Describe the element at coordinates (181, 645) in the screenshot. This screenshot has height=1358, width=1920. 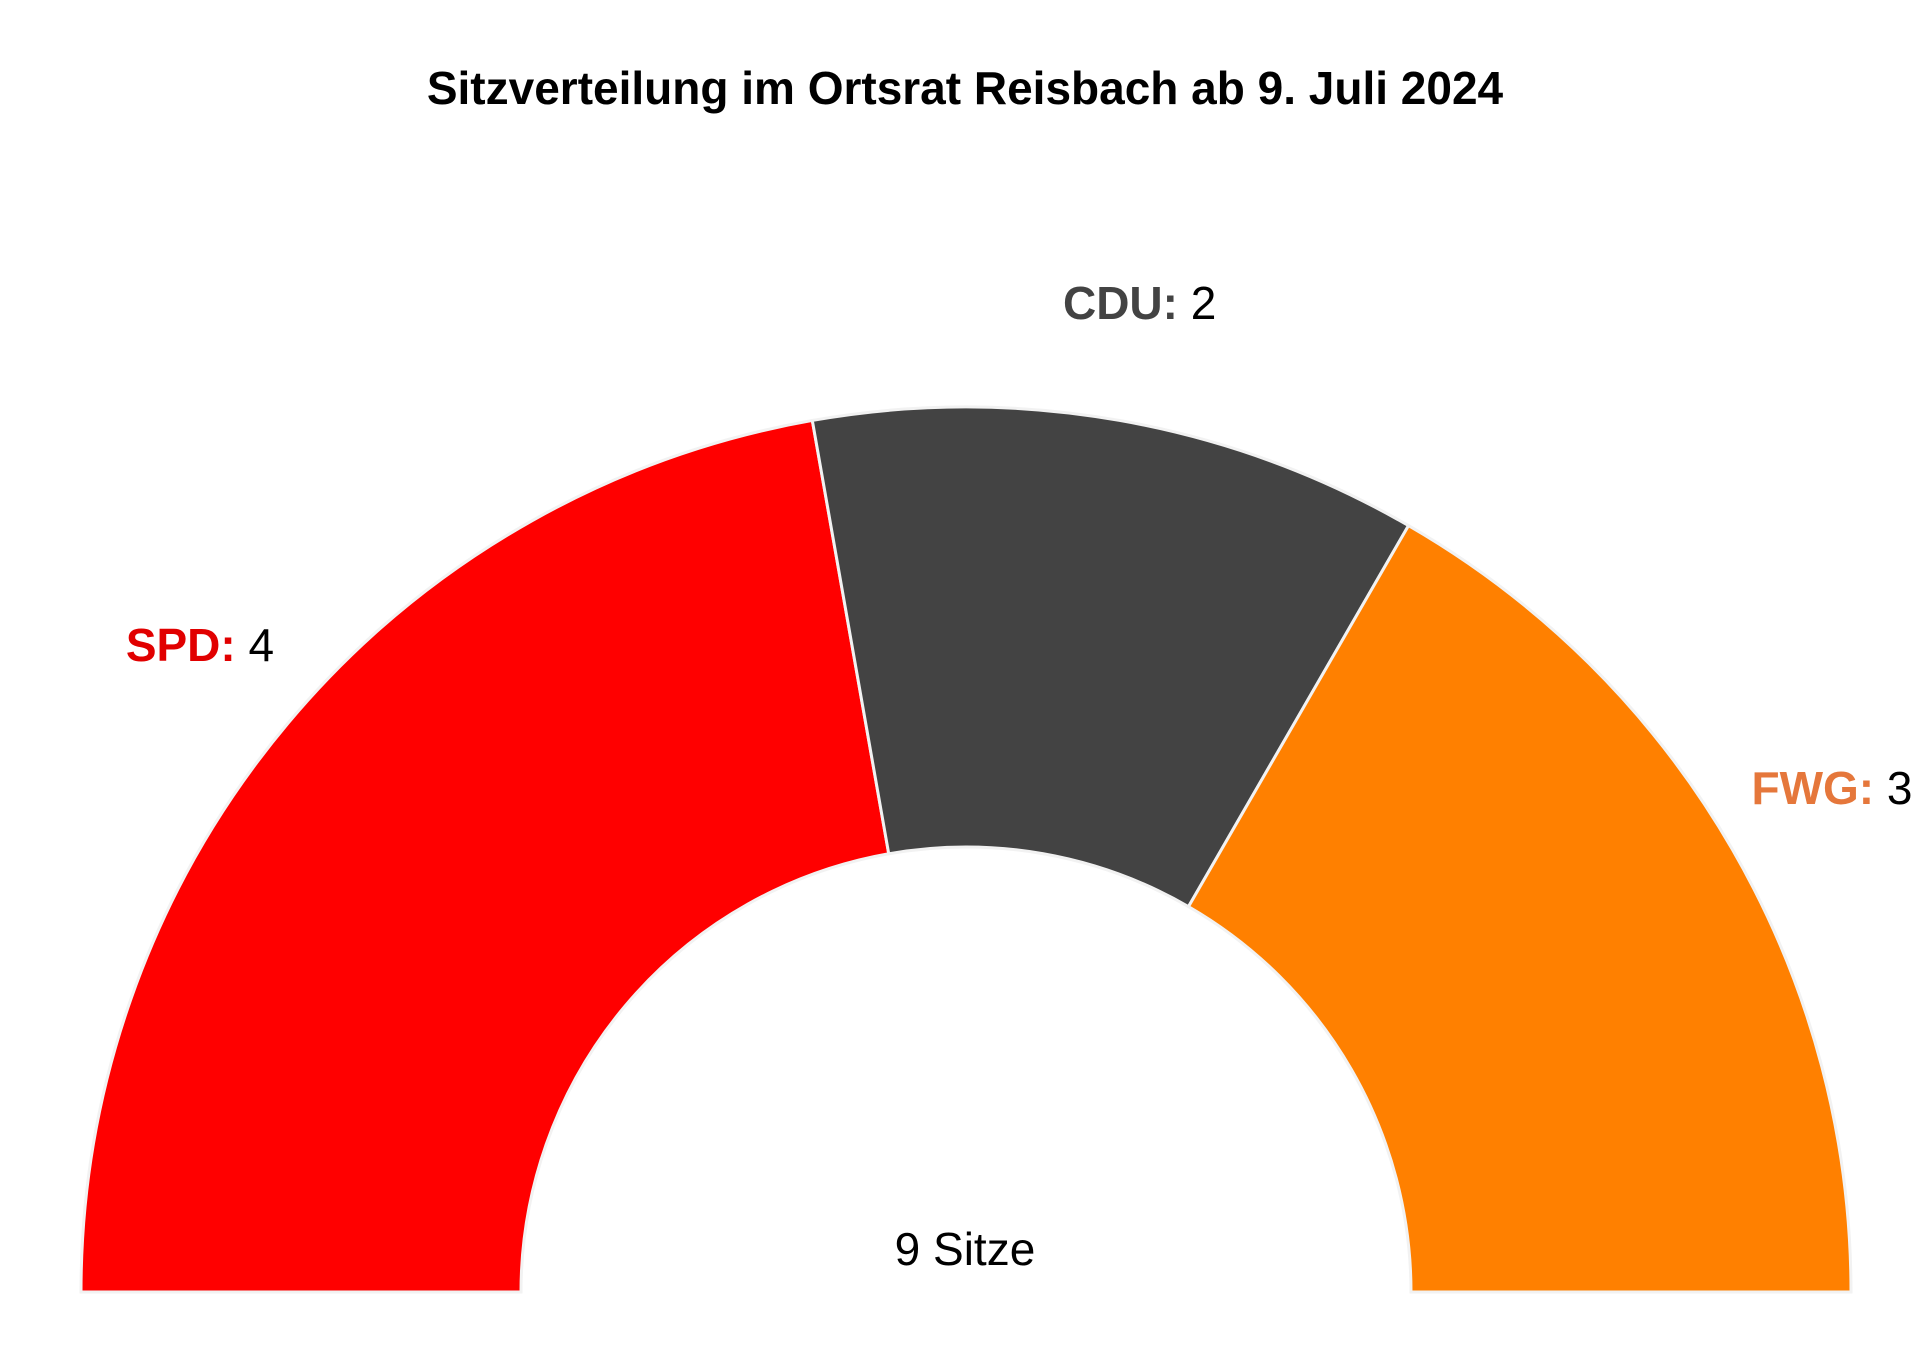
I see `party-name-spd: SPD:` at that location.